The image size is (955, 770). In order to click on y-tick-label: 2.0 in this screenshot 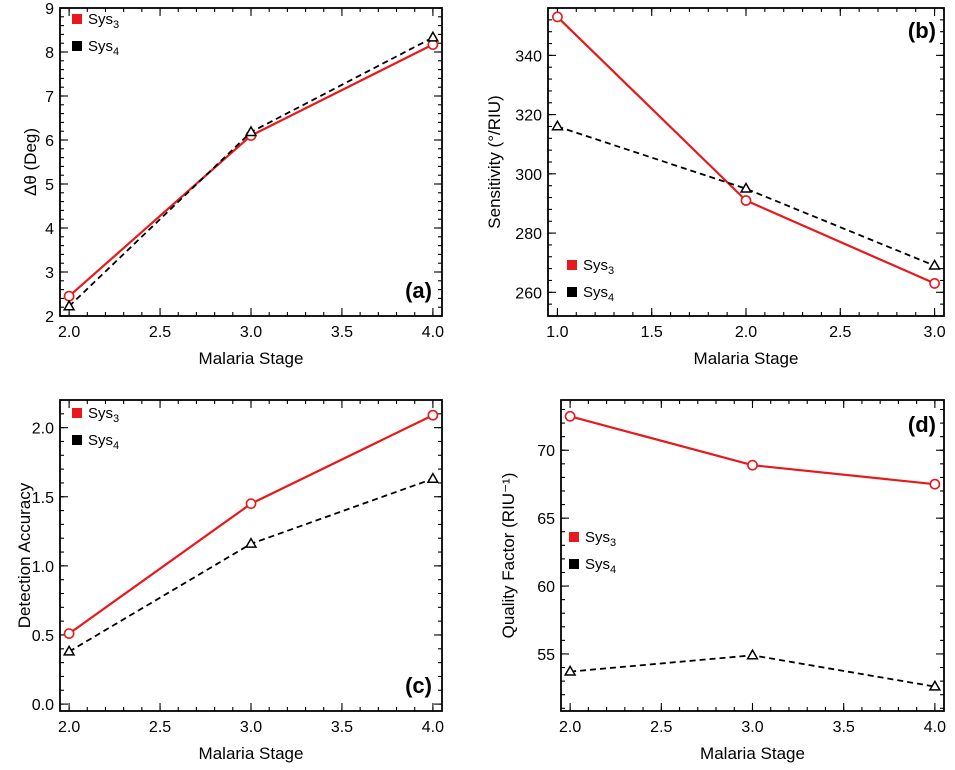, I will do `click(43, 429)`.